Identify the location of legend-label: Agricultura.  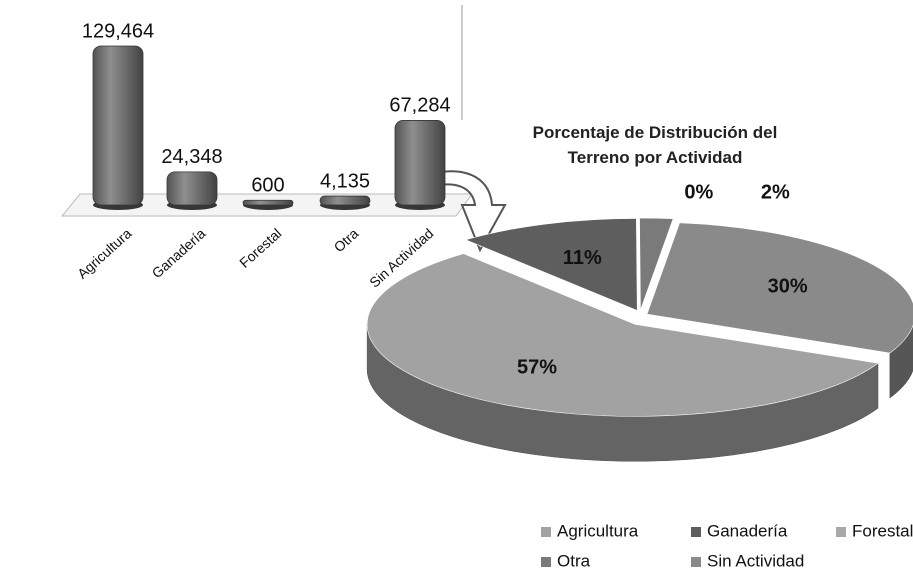
(598, 530).